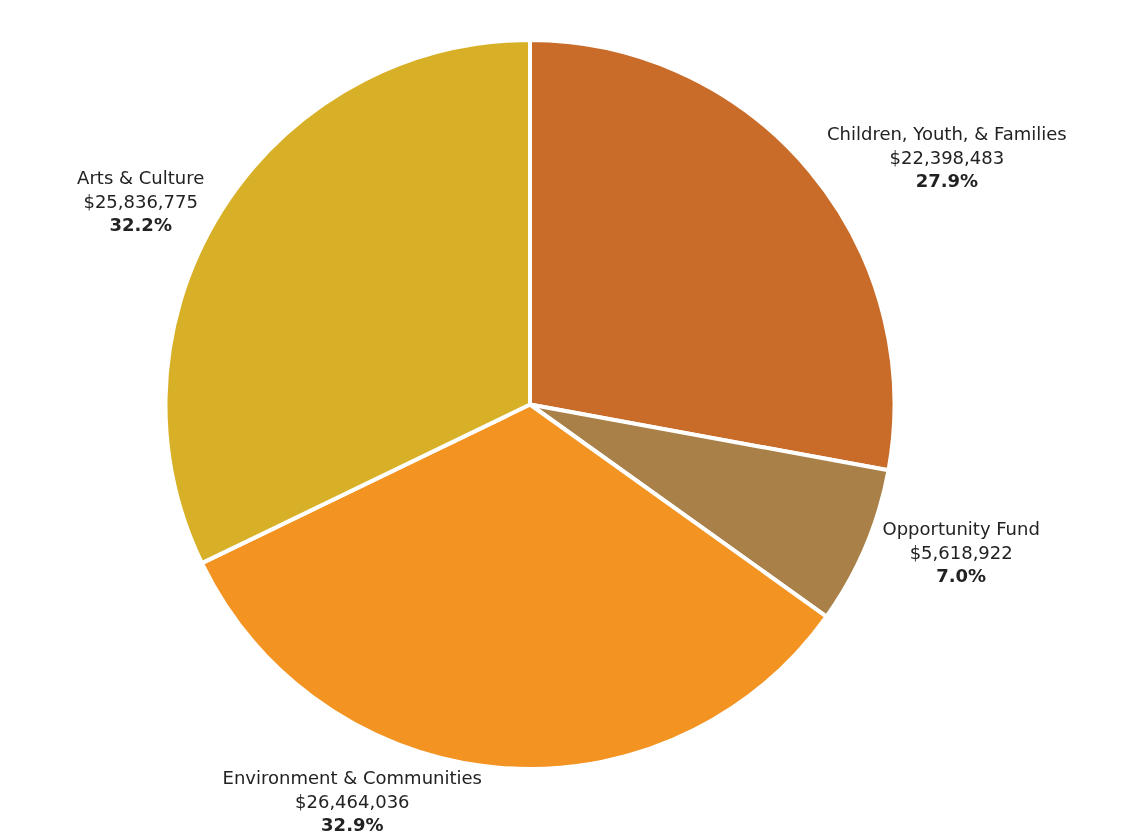 The height and width of the screenshot is (840, 1144). What do you see at coordinates (352, 778) in the screenshot?
I see `slice-label: Environment & Communities` at bounding box center [352, 778].